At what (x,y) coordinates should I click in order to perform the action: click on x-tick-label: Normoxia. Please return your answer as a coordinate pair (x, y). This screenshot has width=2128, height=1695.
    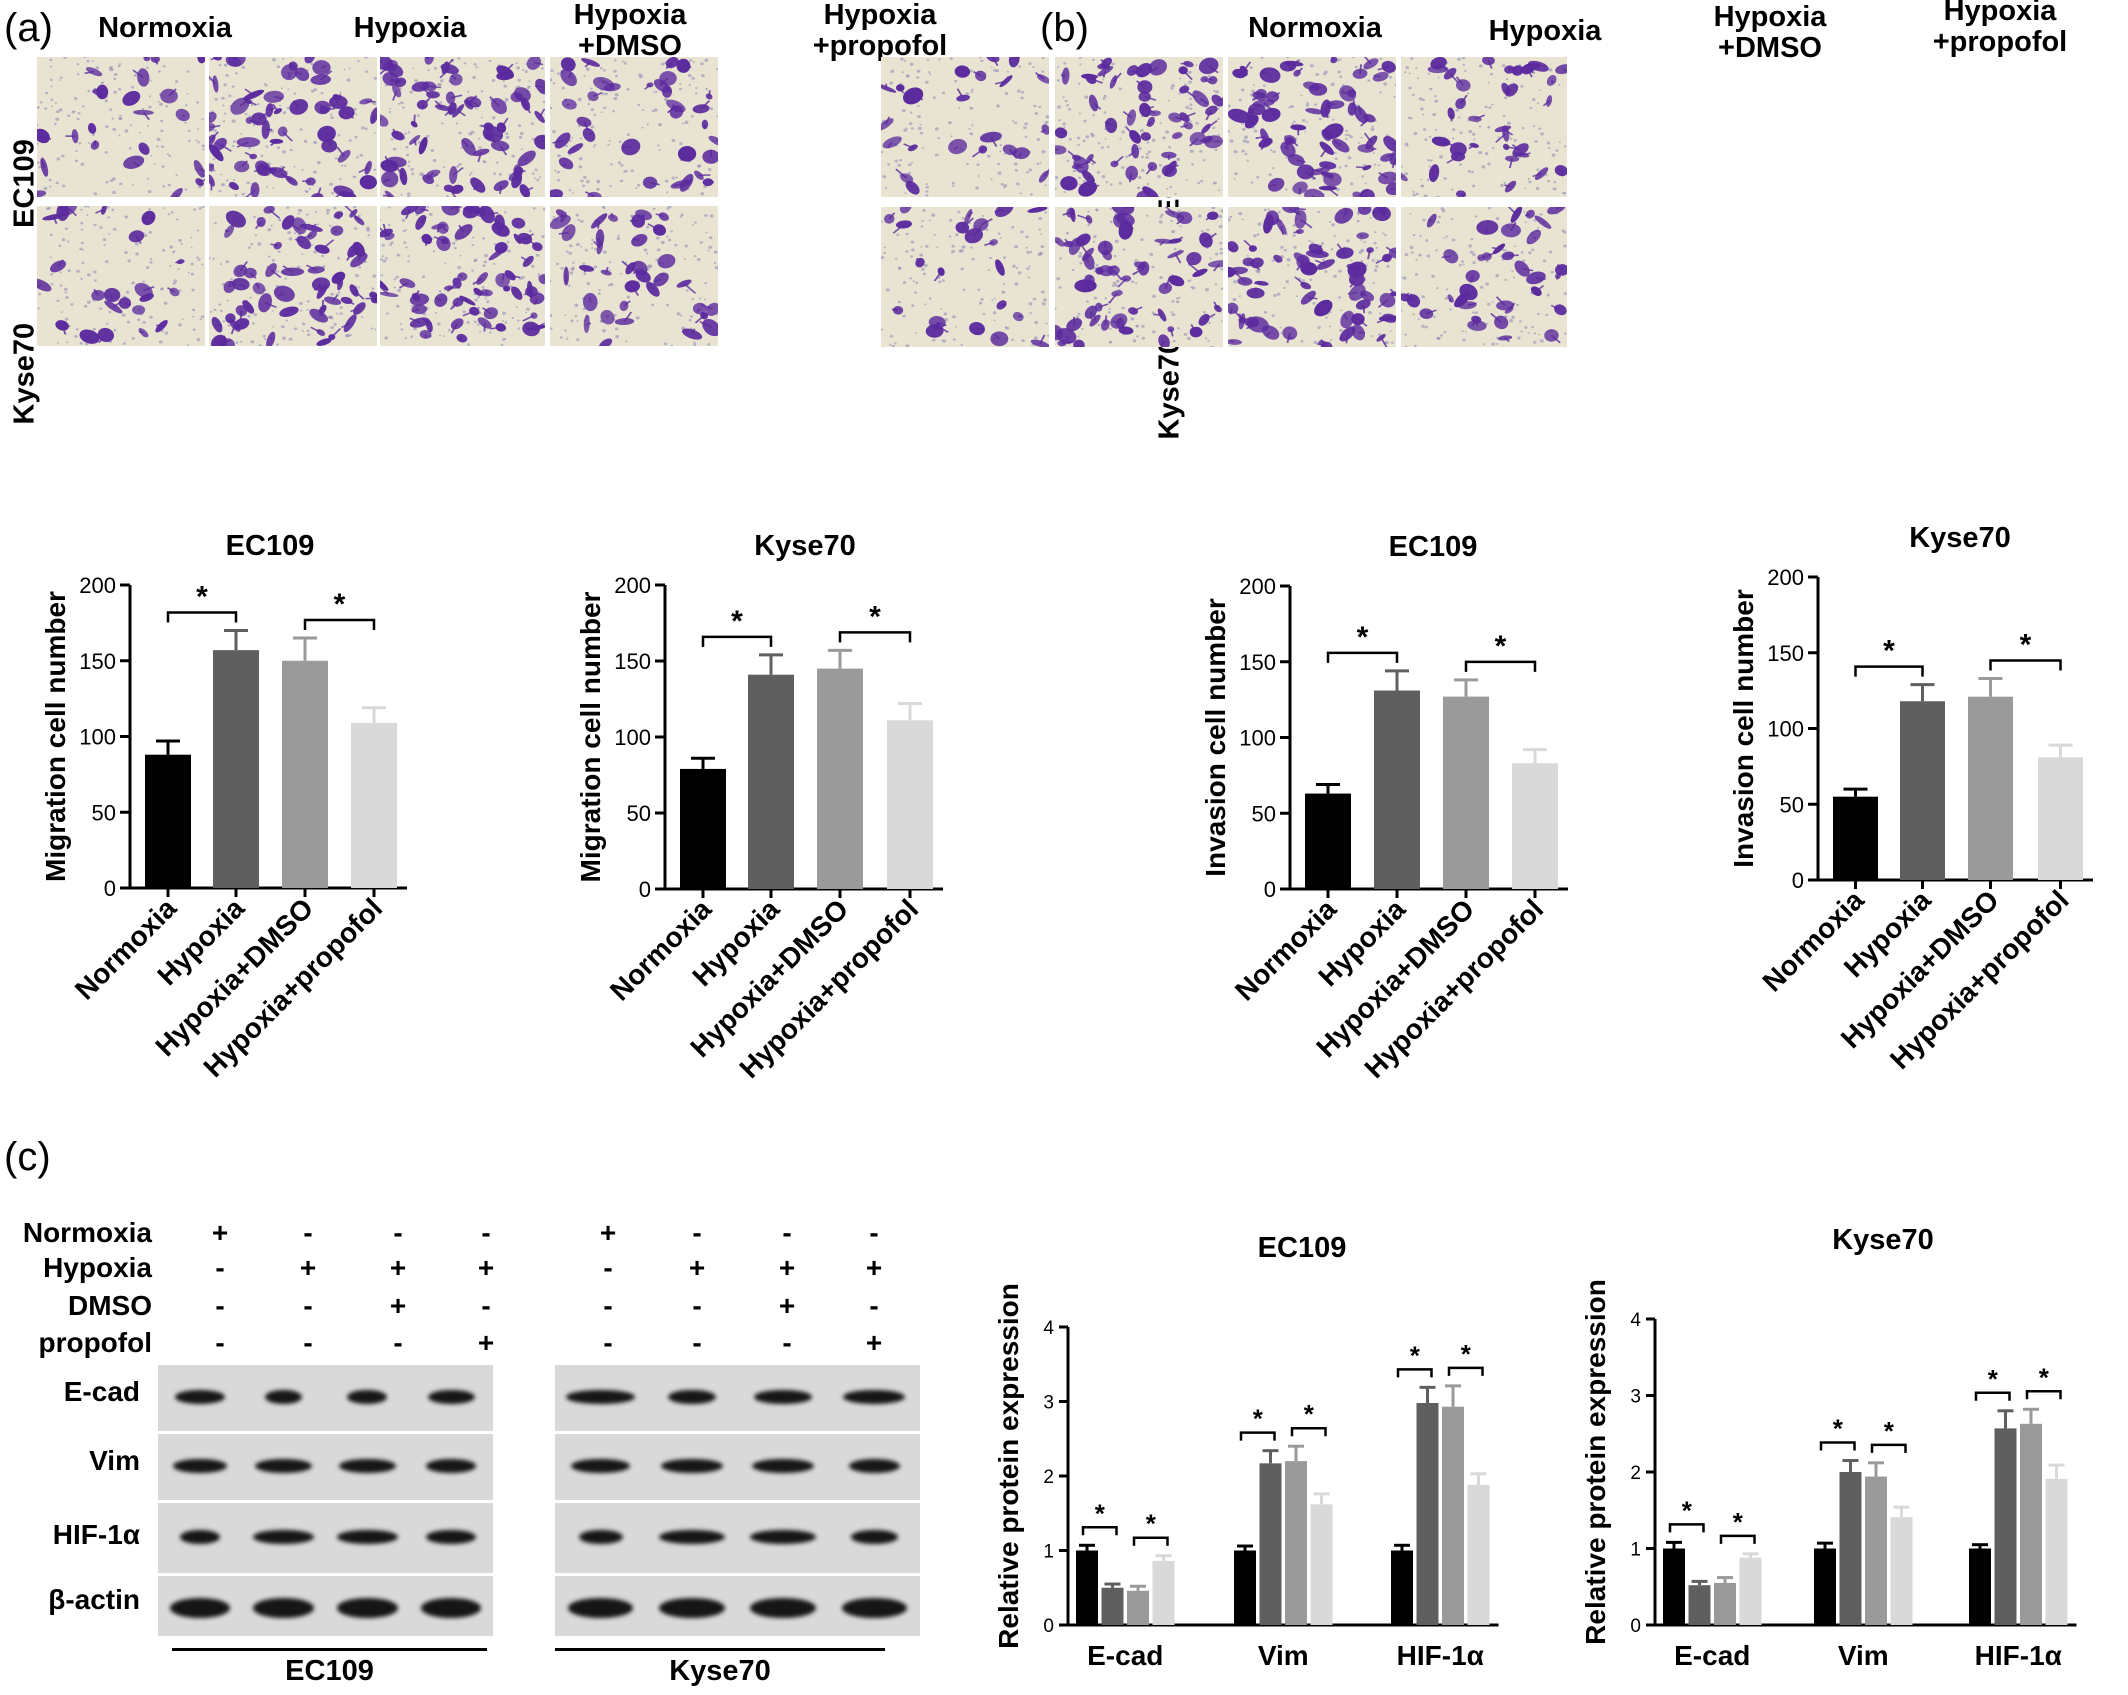
    Looking at the image, I should click on (126, 949).